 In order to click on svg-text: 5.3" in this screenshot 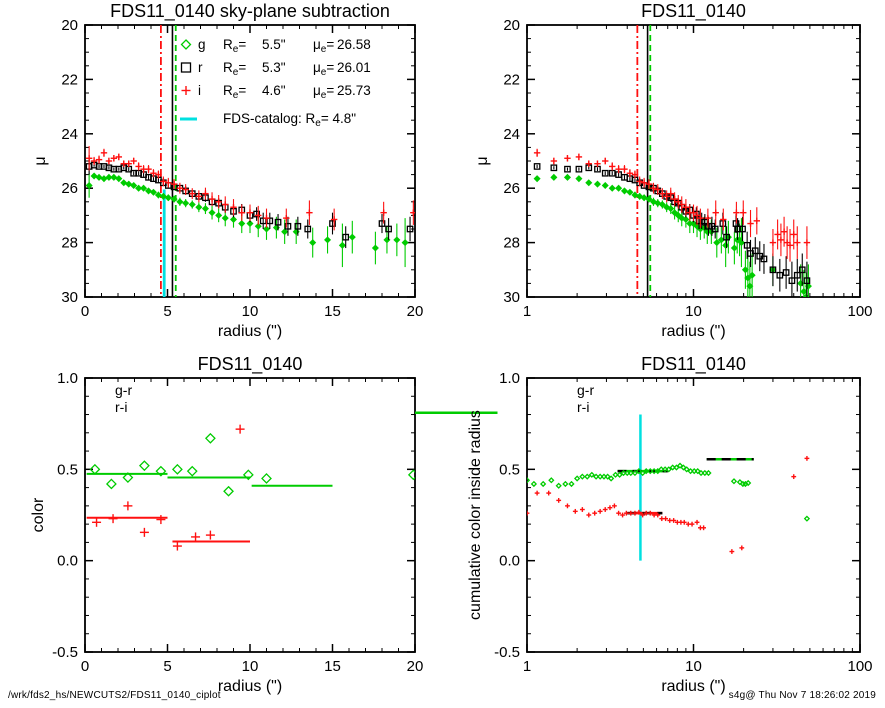, I will do `click(274, 67)`.